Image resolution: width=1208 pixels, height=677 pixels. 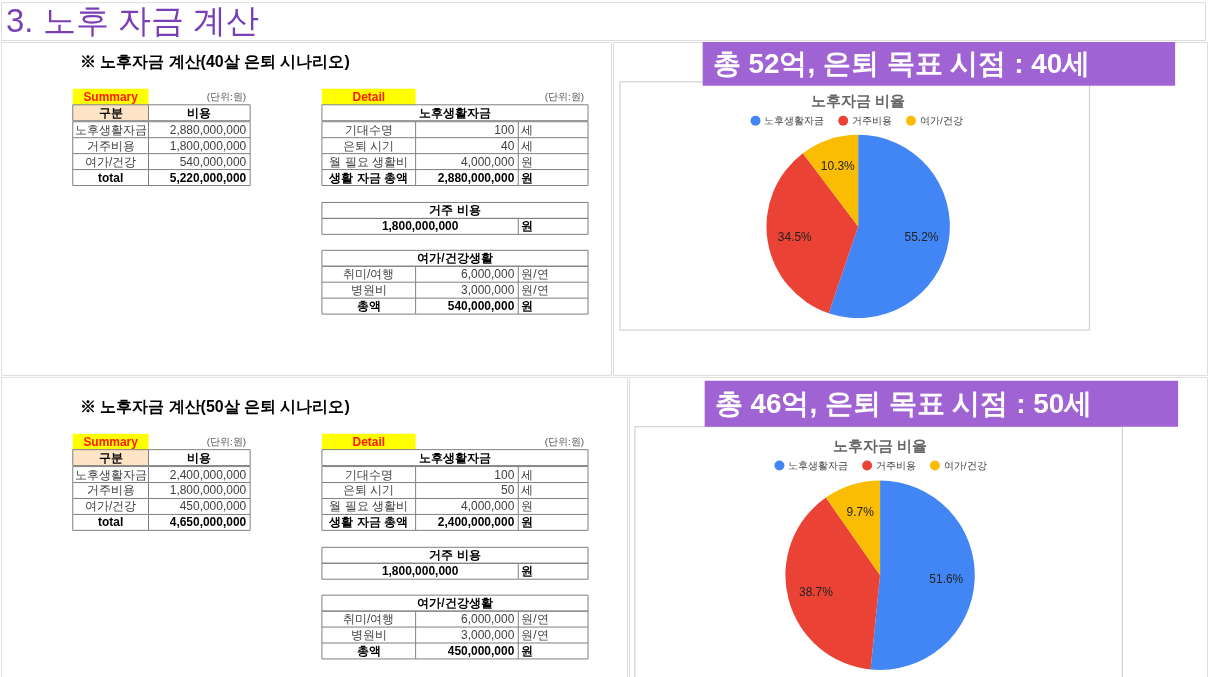 What do you see at coordinates (901, 63) in the screenshot?
I see `text: 총 52억, 은퇴 목표 시점 : 40세` at bounding box center [901, 63].